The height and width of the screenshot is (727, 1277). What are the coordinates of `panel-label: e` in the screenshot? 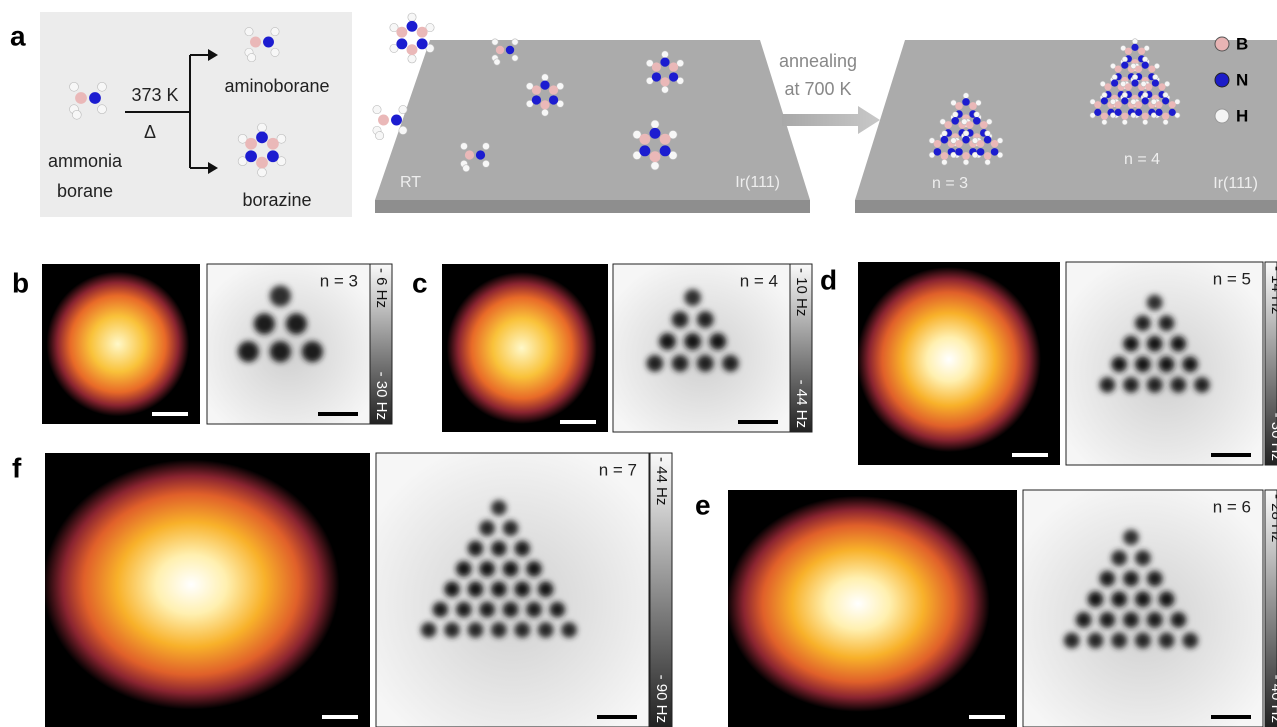 It's located at (703, 504).